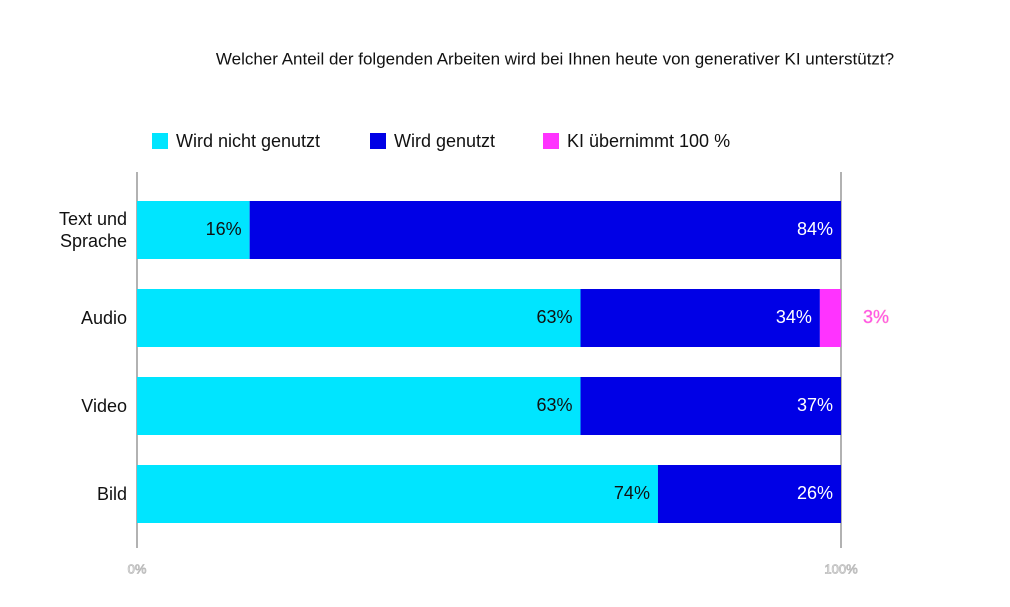 Image resolution: width=1010 pixels, height=607 pixels. Describe the element at coordinates (111, 494) in the screenshot. I see `category-label: Bild` at that location.